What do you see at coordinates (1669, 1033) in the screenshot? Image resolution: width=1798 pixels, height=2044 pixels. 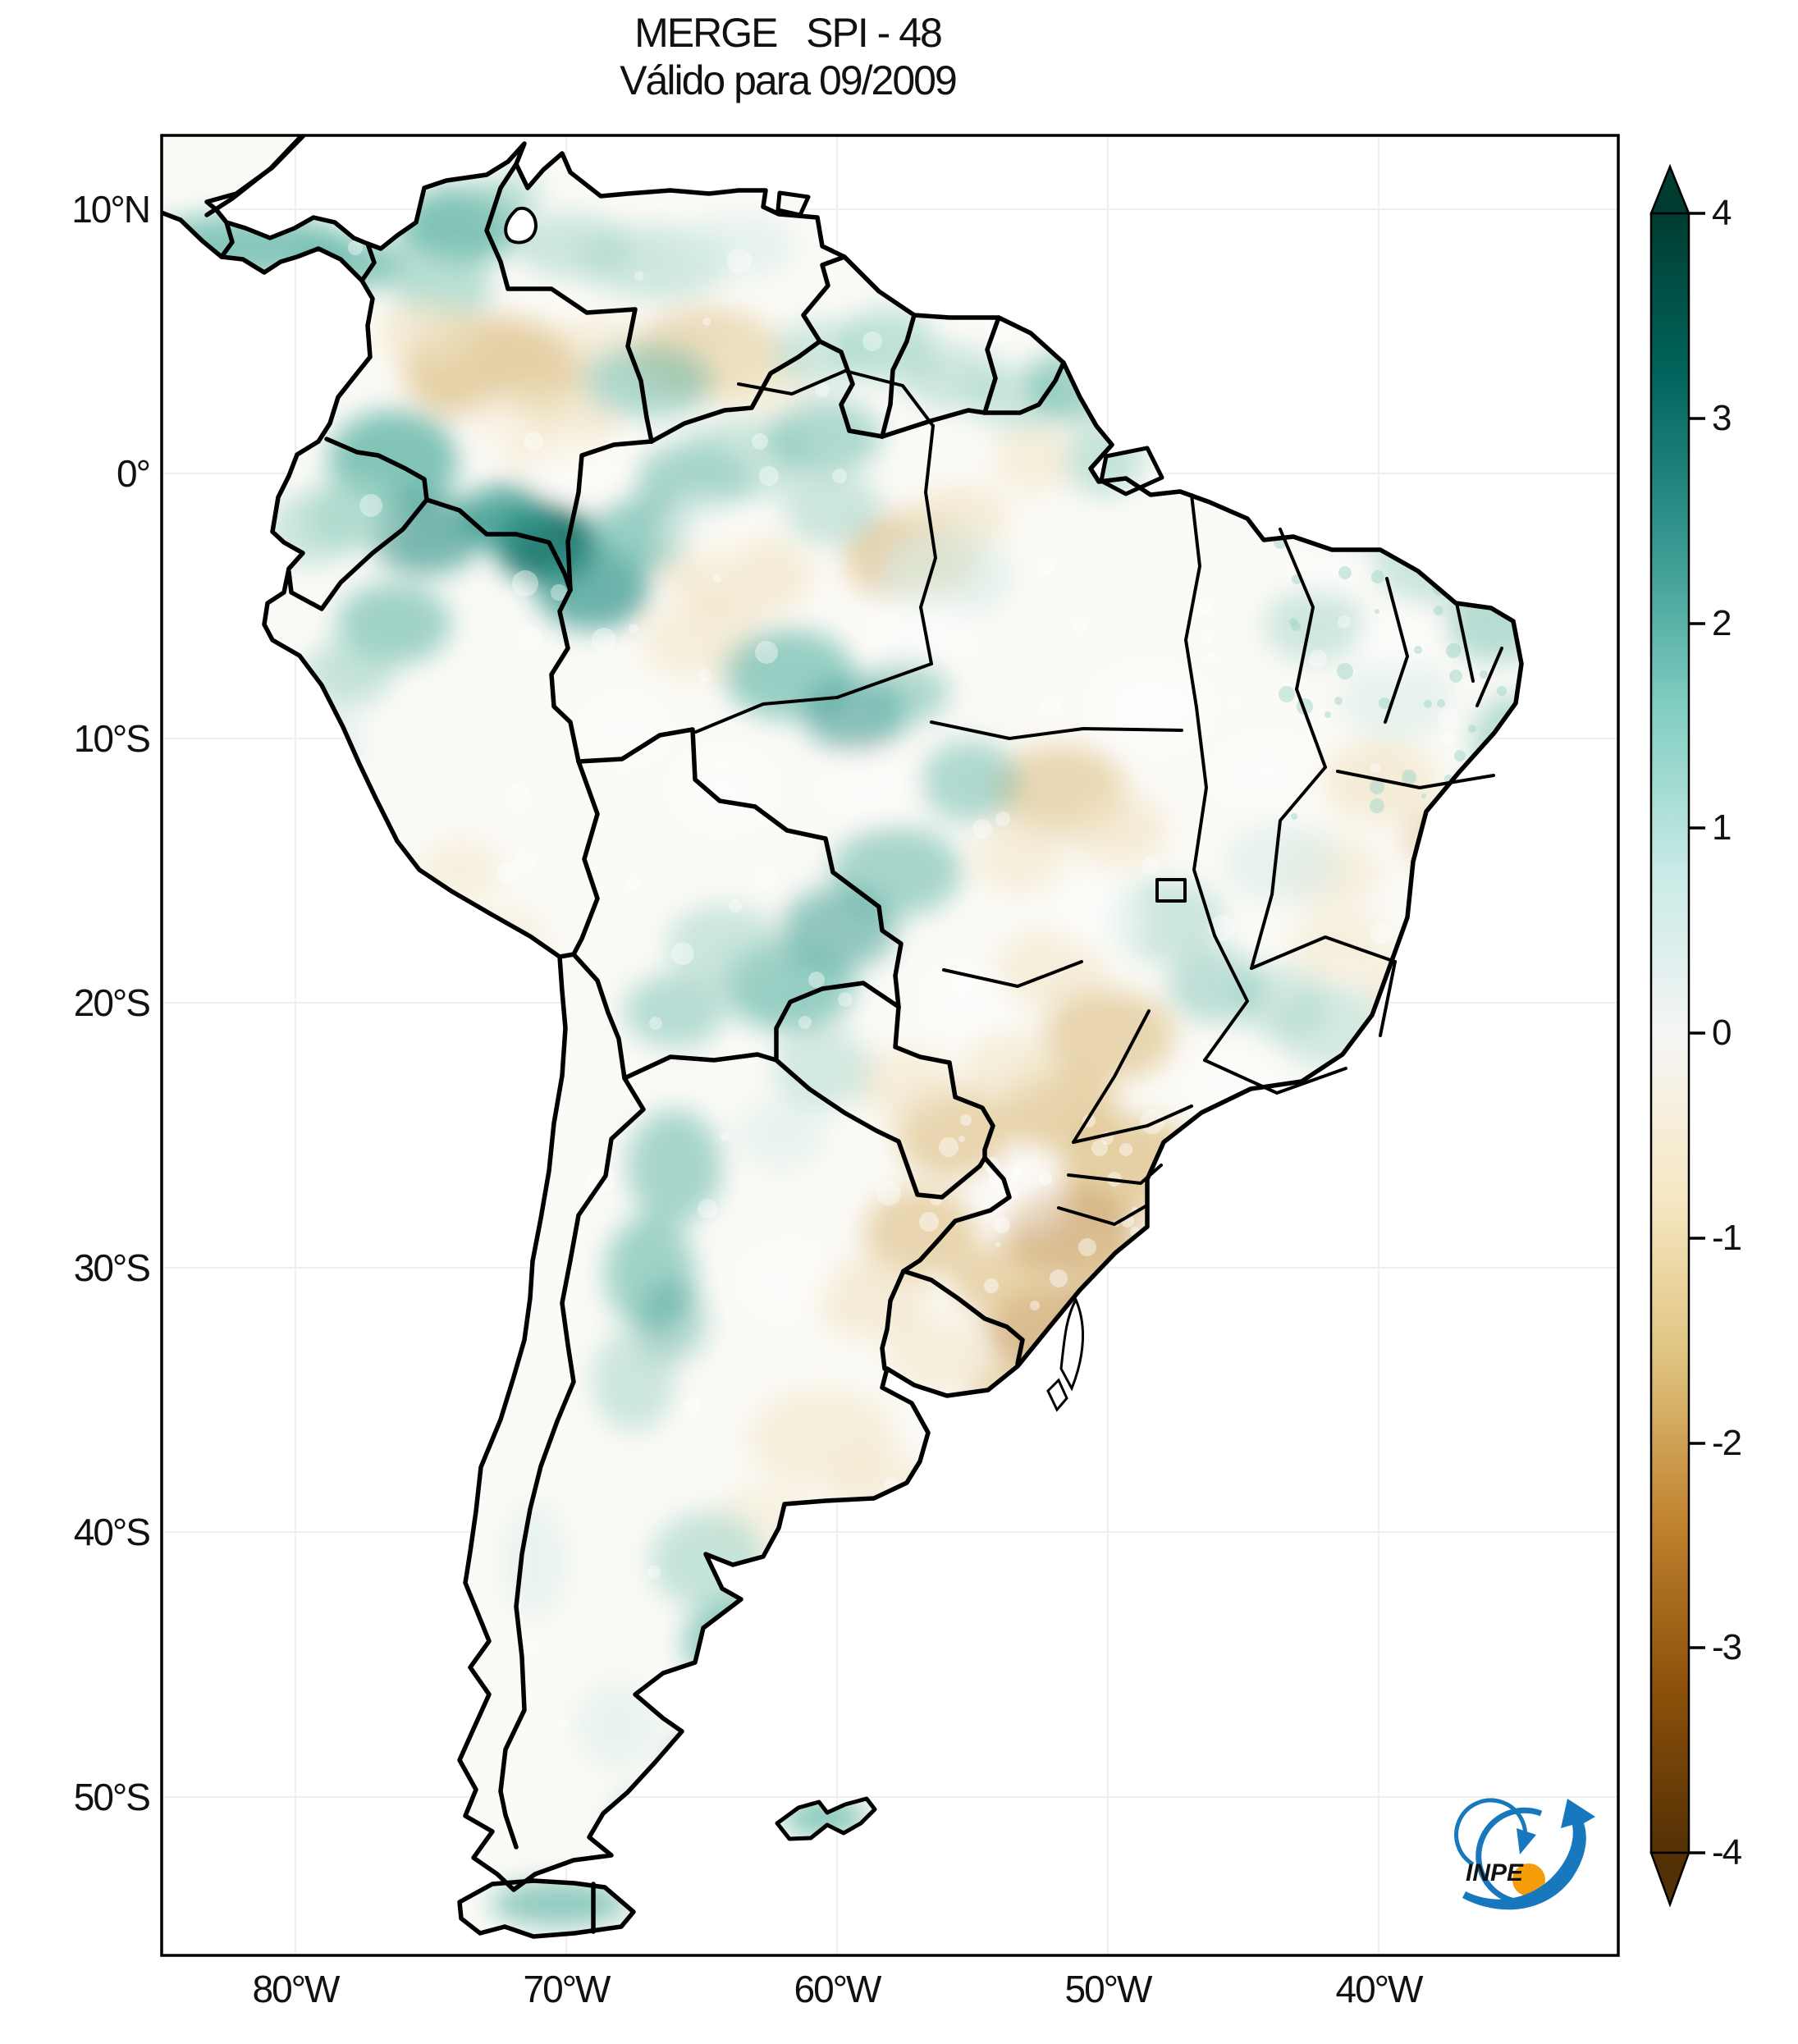 I see `colorbar-gradient` at bounding box center [1669, 1033].